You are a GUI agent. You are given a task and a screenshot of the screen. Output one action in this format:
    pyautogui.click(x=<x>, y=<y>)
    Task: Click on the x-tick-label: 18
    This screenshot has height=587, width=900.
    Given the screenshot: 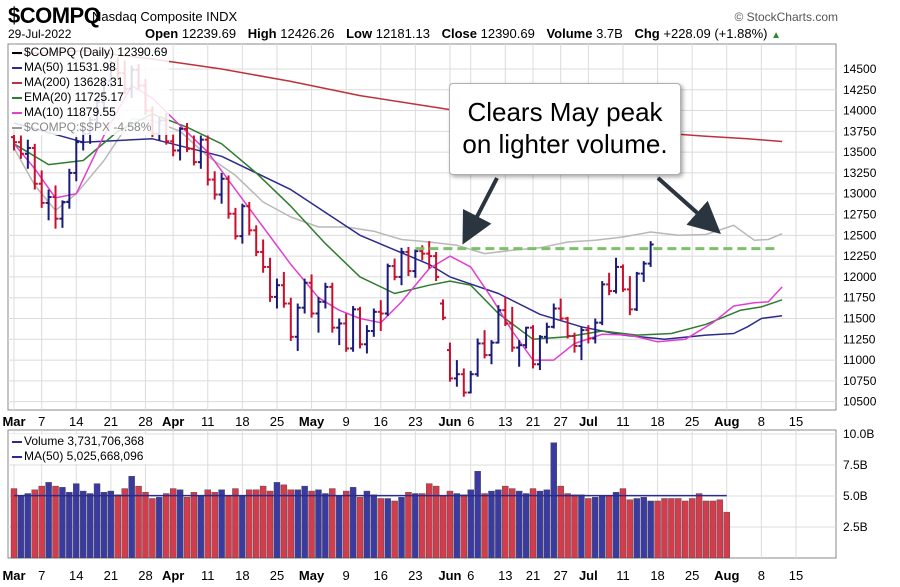 What is the action you would take?
    pyautogui.click(x=242, y=575)
    